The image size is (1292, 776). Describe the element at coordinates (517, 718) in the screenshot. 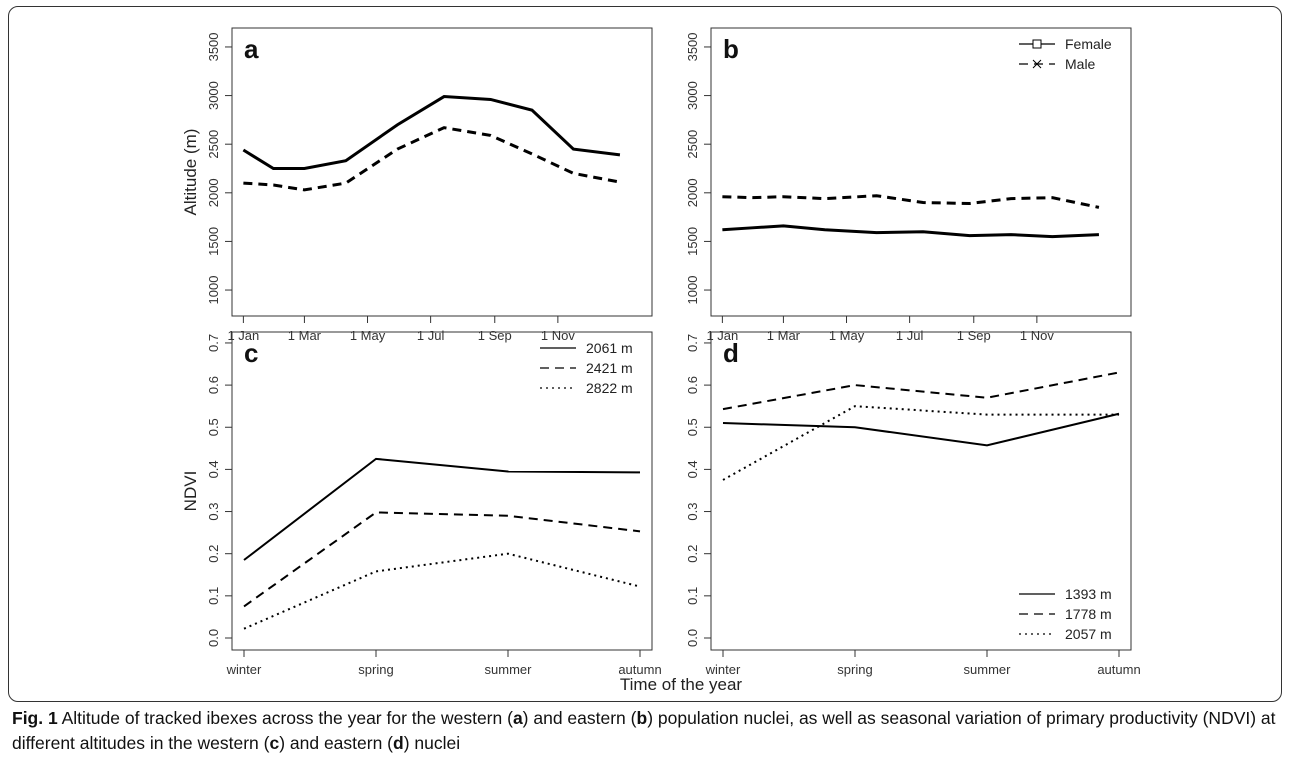

I see `caption-text: a` at that location.